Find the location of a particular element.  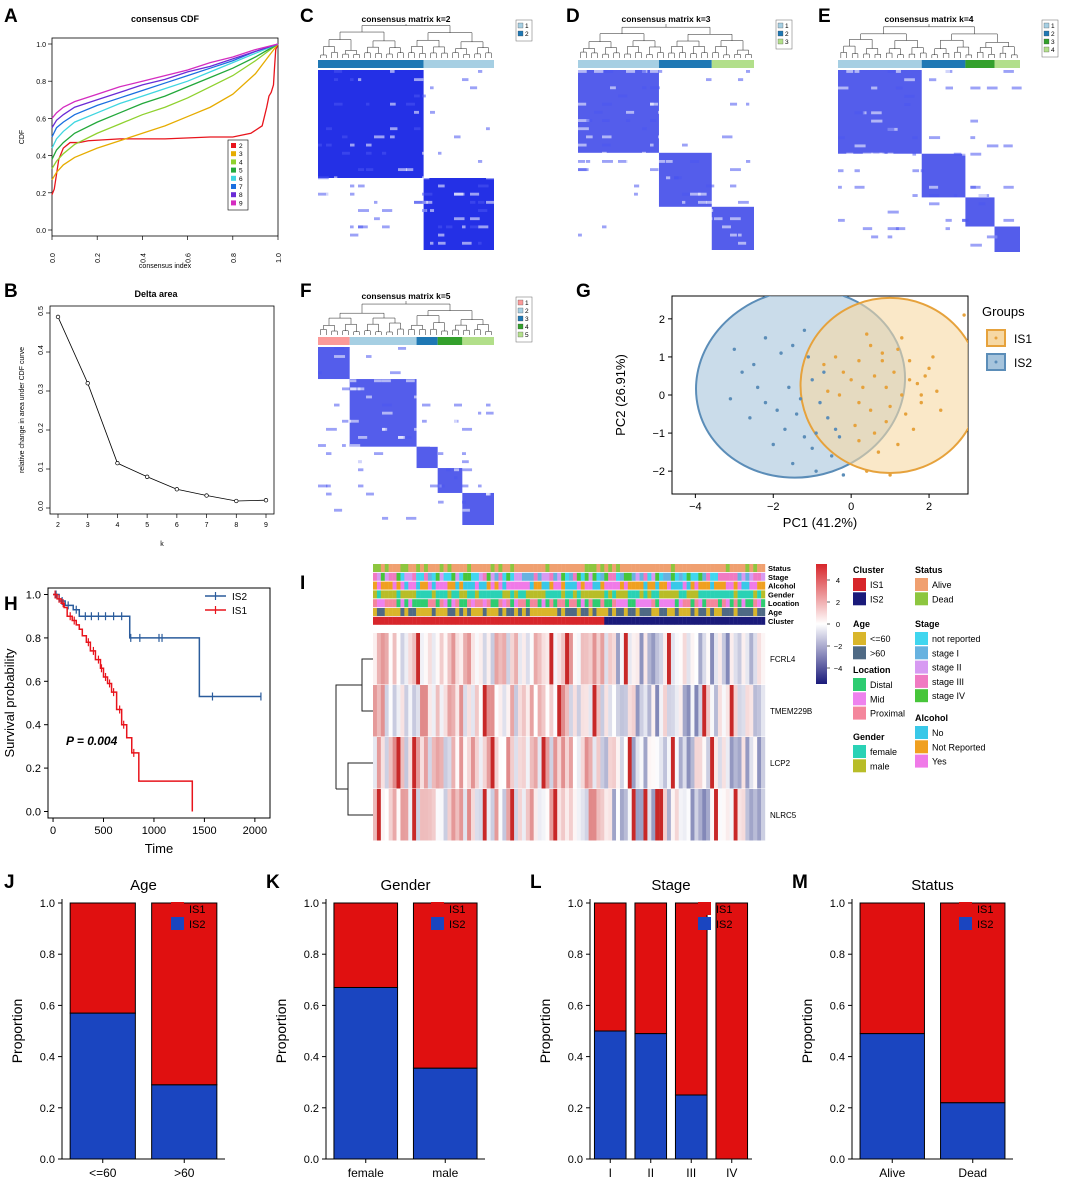

legend-swatch is located at coordinates (921, 599).